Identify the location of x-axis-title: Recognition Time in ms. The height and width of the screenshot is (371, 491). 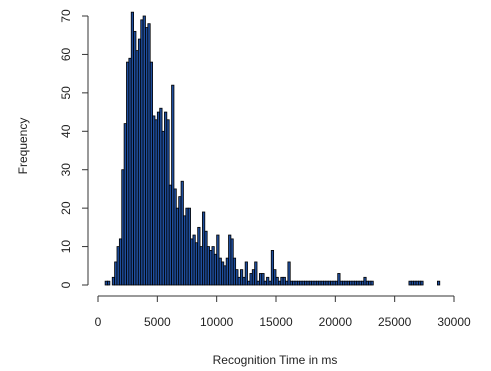
(275, 360).